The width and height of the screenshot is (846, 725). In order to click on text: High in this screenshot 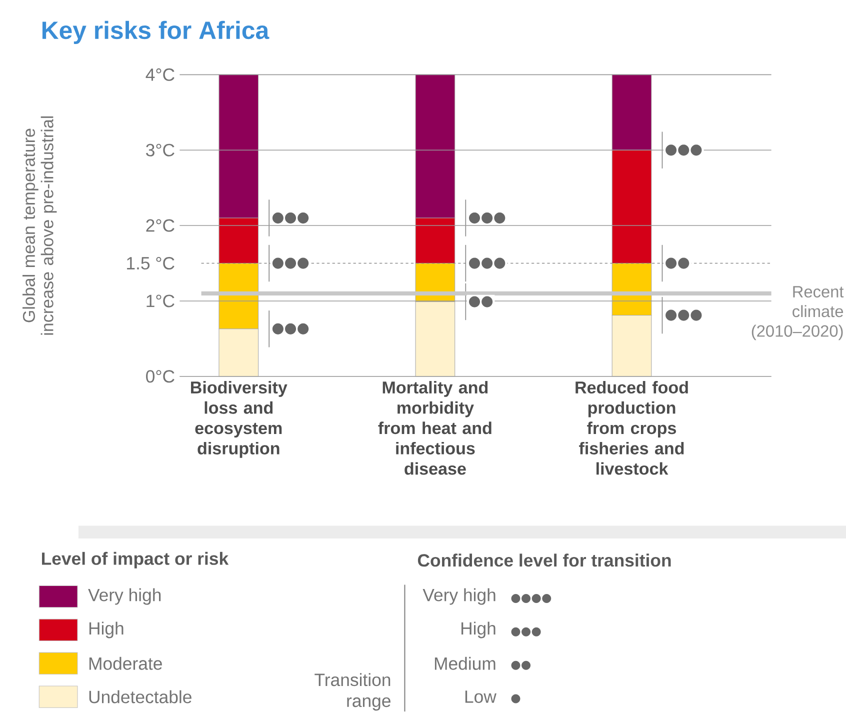, I will do `click(478, 630)`.